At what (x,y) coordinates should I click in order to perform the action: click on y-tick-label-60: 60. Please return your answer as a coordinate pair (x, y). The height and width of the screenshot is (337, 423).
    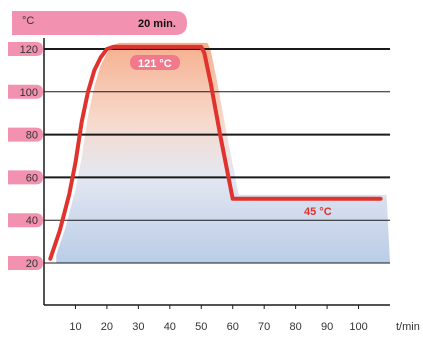
    Looking at the image, I should click on (32, 178).